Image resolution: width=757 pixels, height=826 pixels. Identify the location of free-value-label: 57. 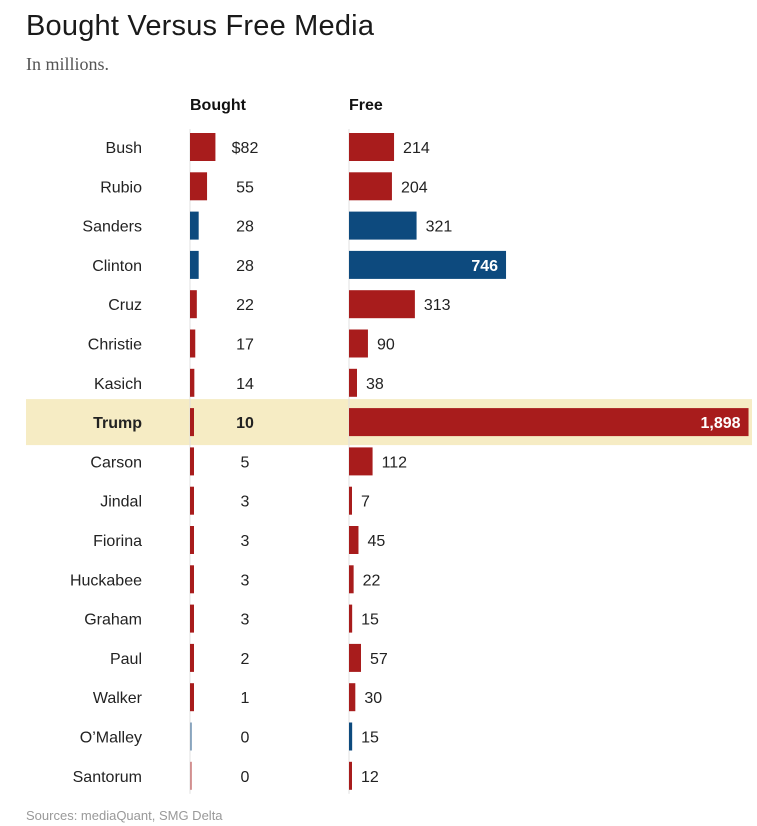
(379, 659).